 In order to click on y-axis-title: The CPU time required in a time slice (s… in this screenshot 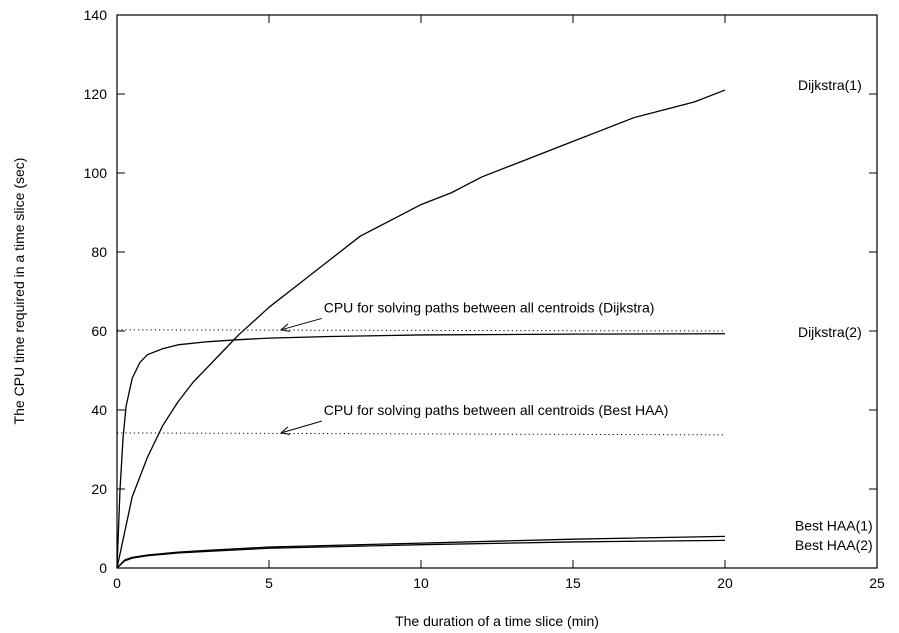, I will do `click(19, 291)`.